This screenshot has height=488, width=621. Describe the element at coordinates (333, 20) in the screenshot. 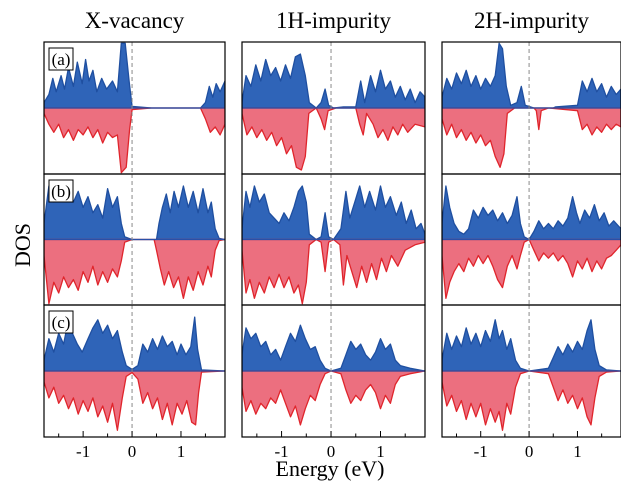

I see `column-title: 1H-impurity` at that location.